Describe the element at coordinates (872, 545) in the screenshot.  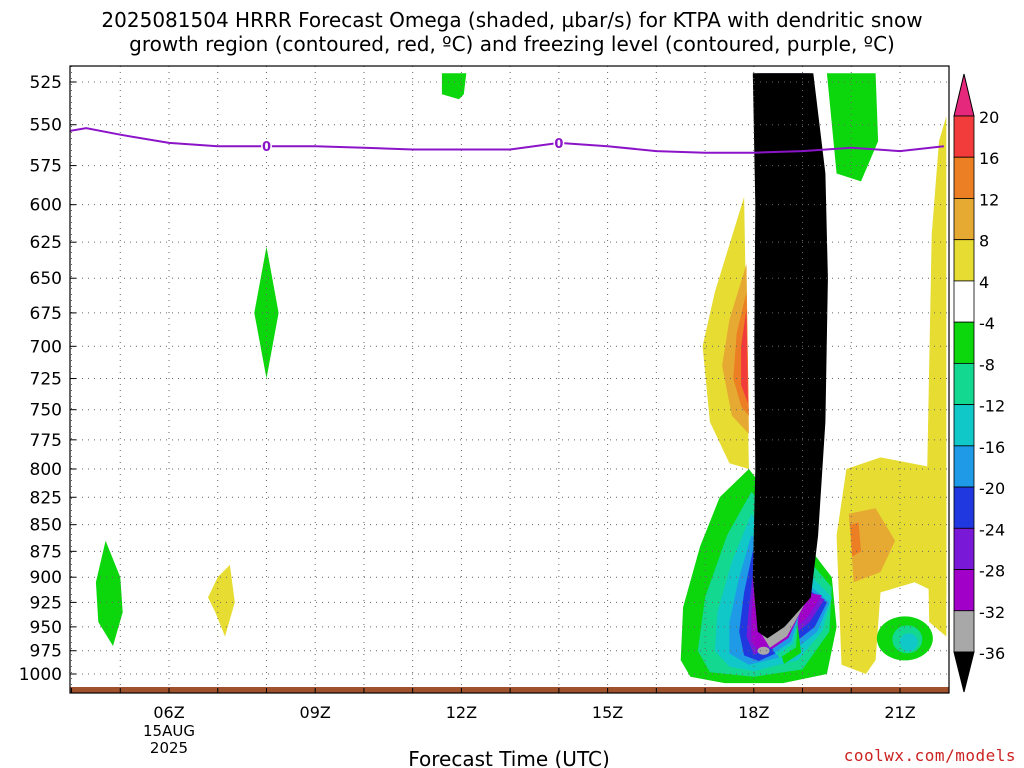
I see `low-descent-core` at that location.